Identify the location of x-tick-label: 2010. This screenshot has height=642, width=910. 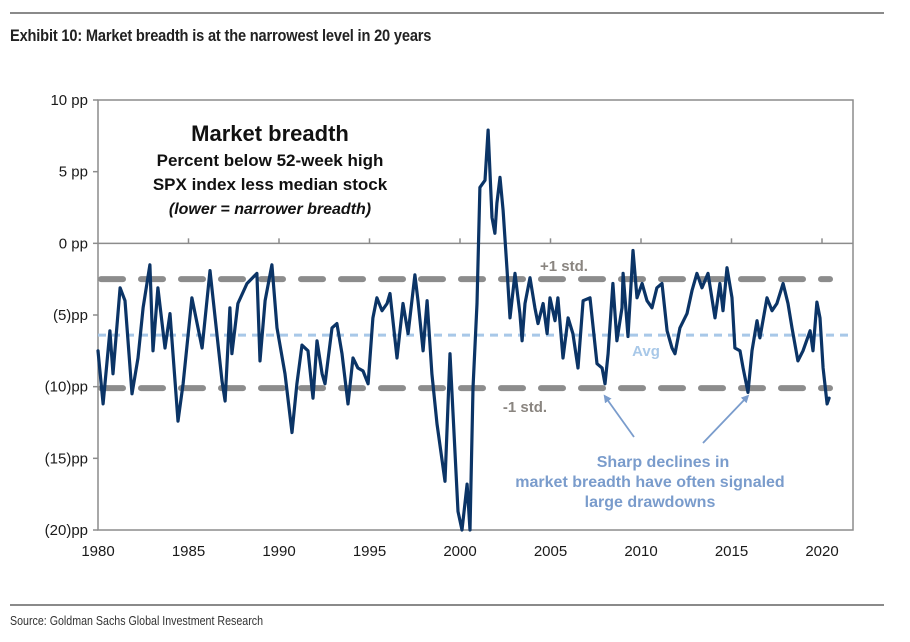
(640, 551).